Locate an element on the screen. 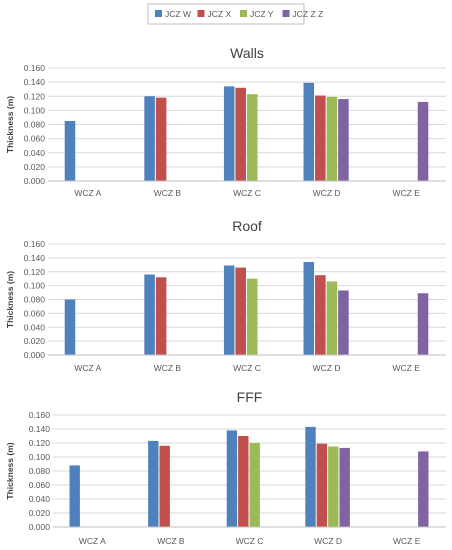 The height and width of the screenshot is (550, 452). legend-swatch-jcz-x is located at coordinates (201, 13).